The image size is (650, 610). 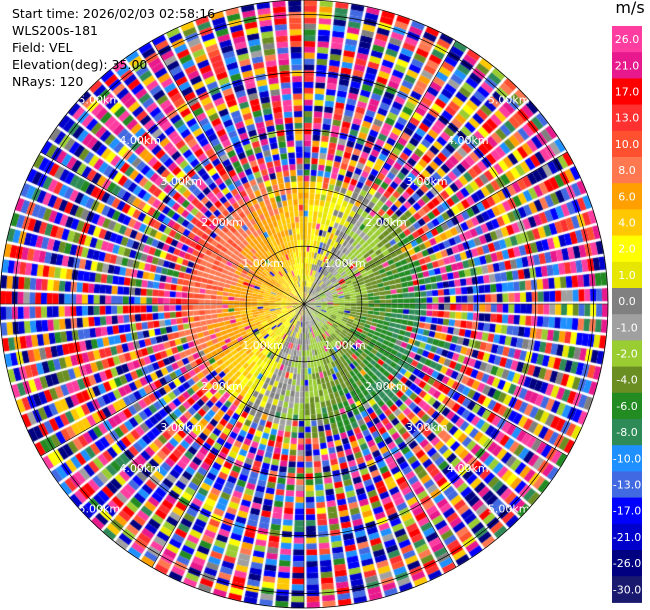 I want to click on colorbar-tick-label: 10.0, so click(x=627, y=144).